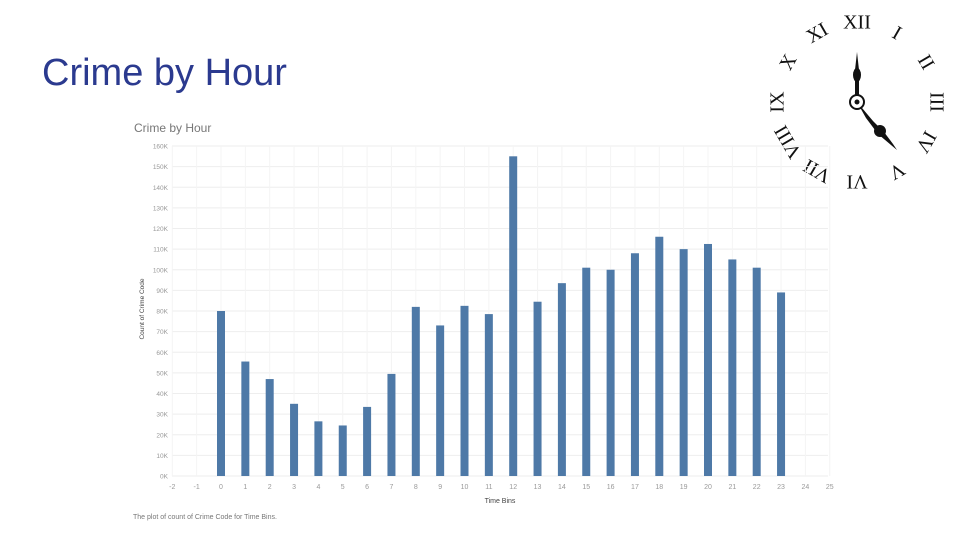  Describe the element at coordinates (161, 270) in the screenshot. I see `y-tick-label: 100K` at that location.